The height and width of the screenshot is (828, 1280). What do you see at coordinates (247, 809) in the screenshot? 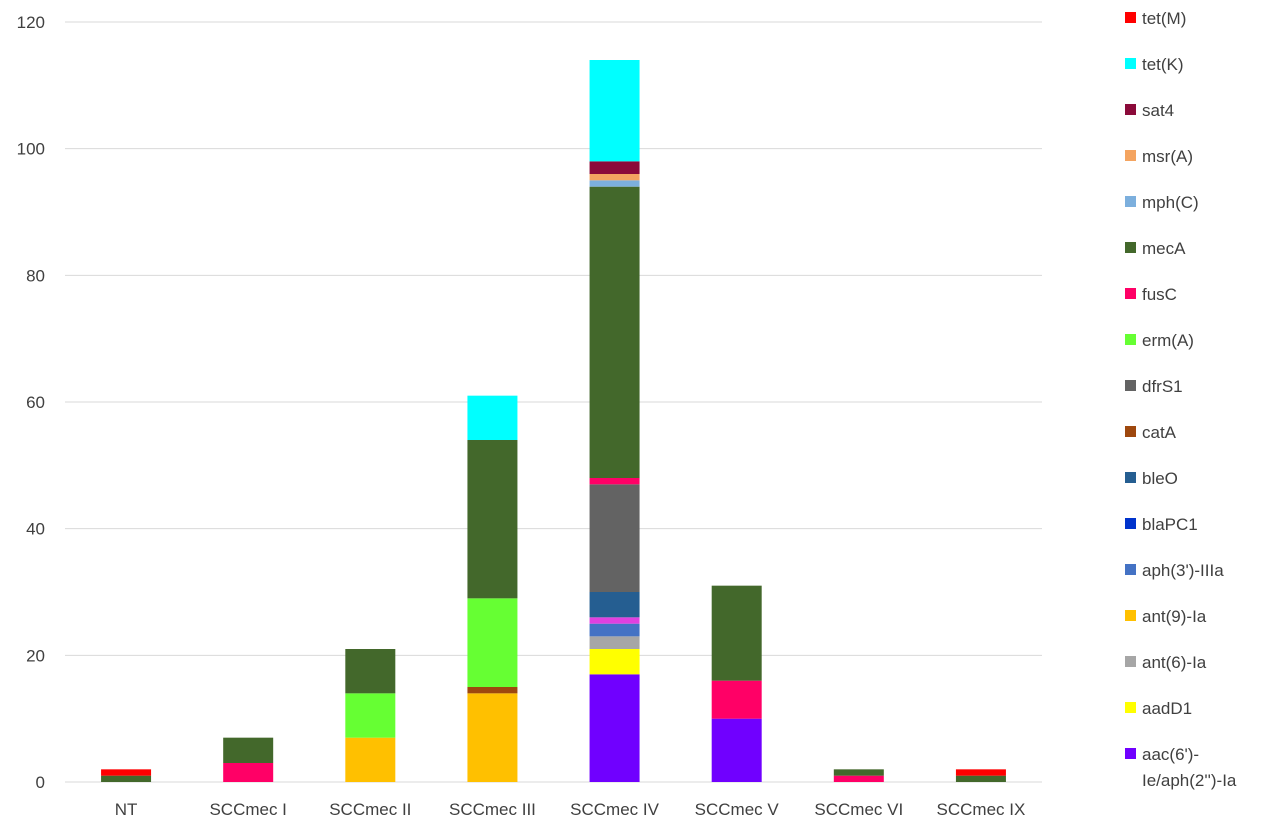
I see `x-tick-label: SCCmec I` at bounding box center [247, 809].